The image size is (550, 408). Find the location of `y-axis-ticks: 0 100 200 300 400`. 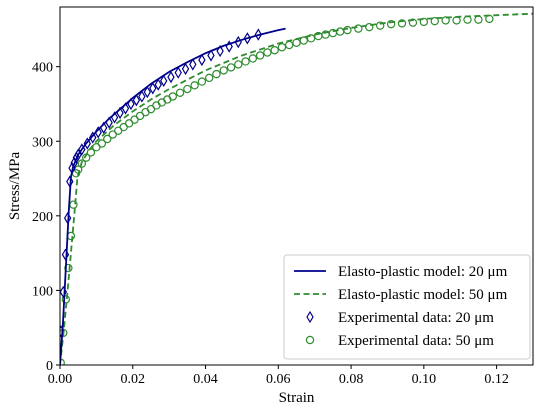

y-axis-ticks: 0 100 200 300 400 is located at coordinates (46, 217).